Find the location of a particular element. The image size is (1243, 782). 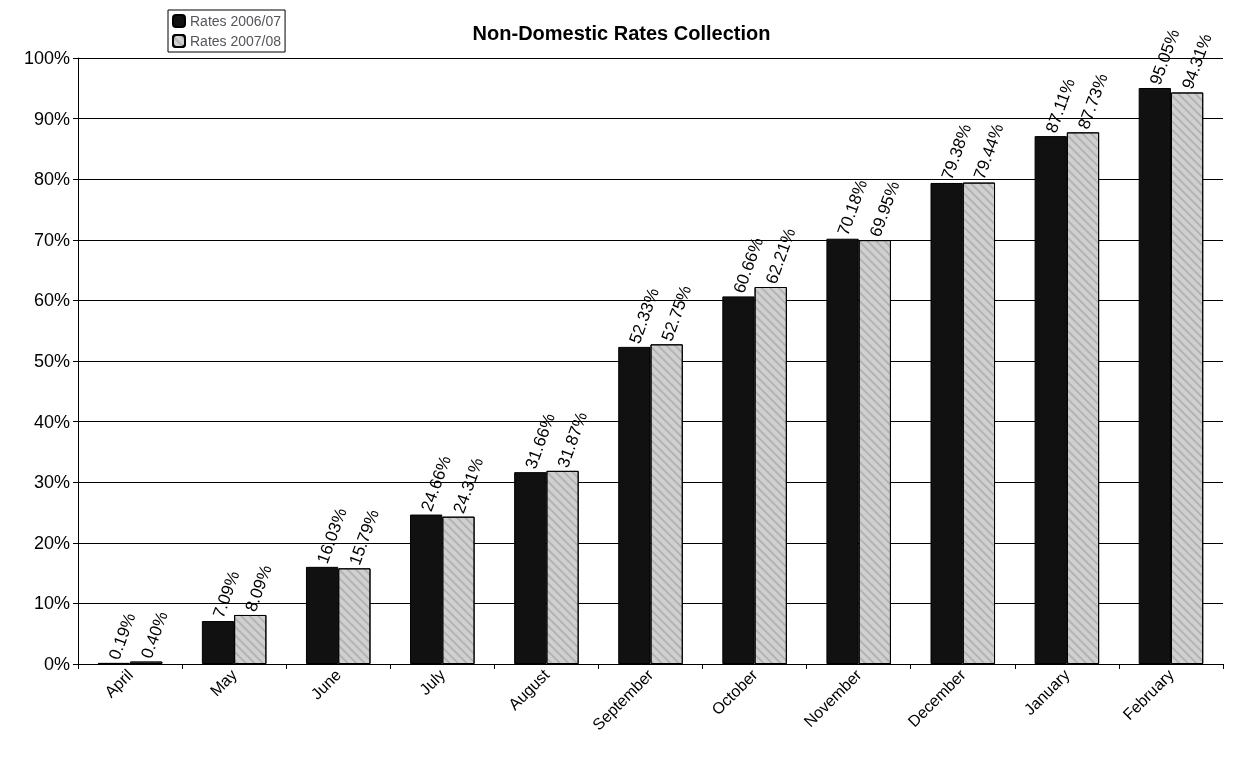

legend-label: Rates 2006/07 is located at coordinates (236, 21).